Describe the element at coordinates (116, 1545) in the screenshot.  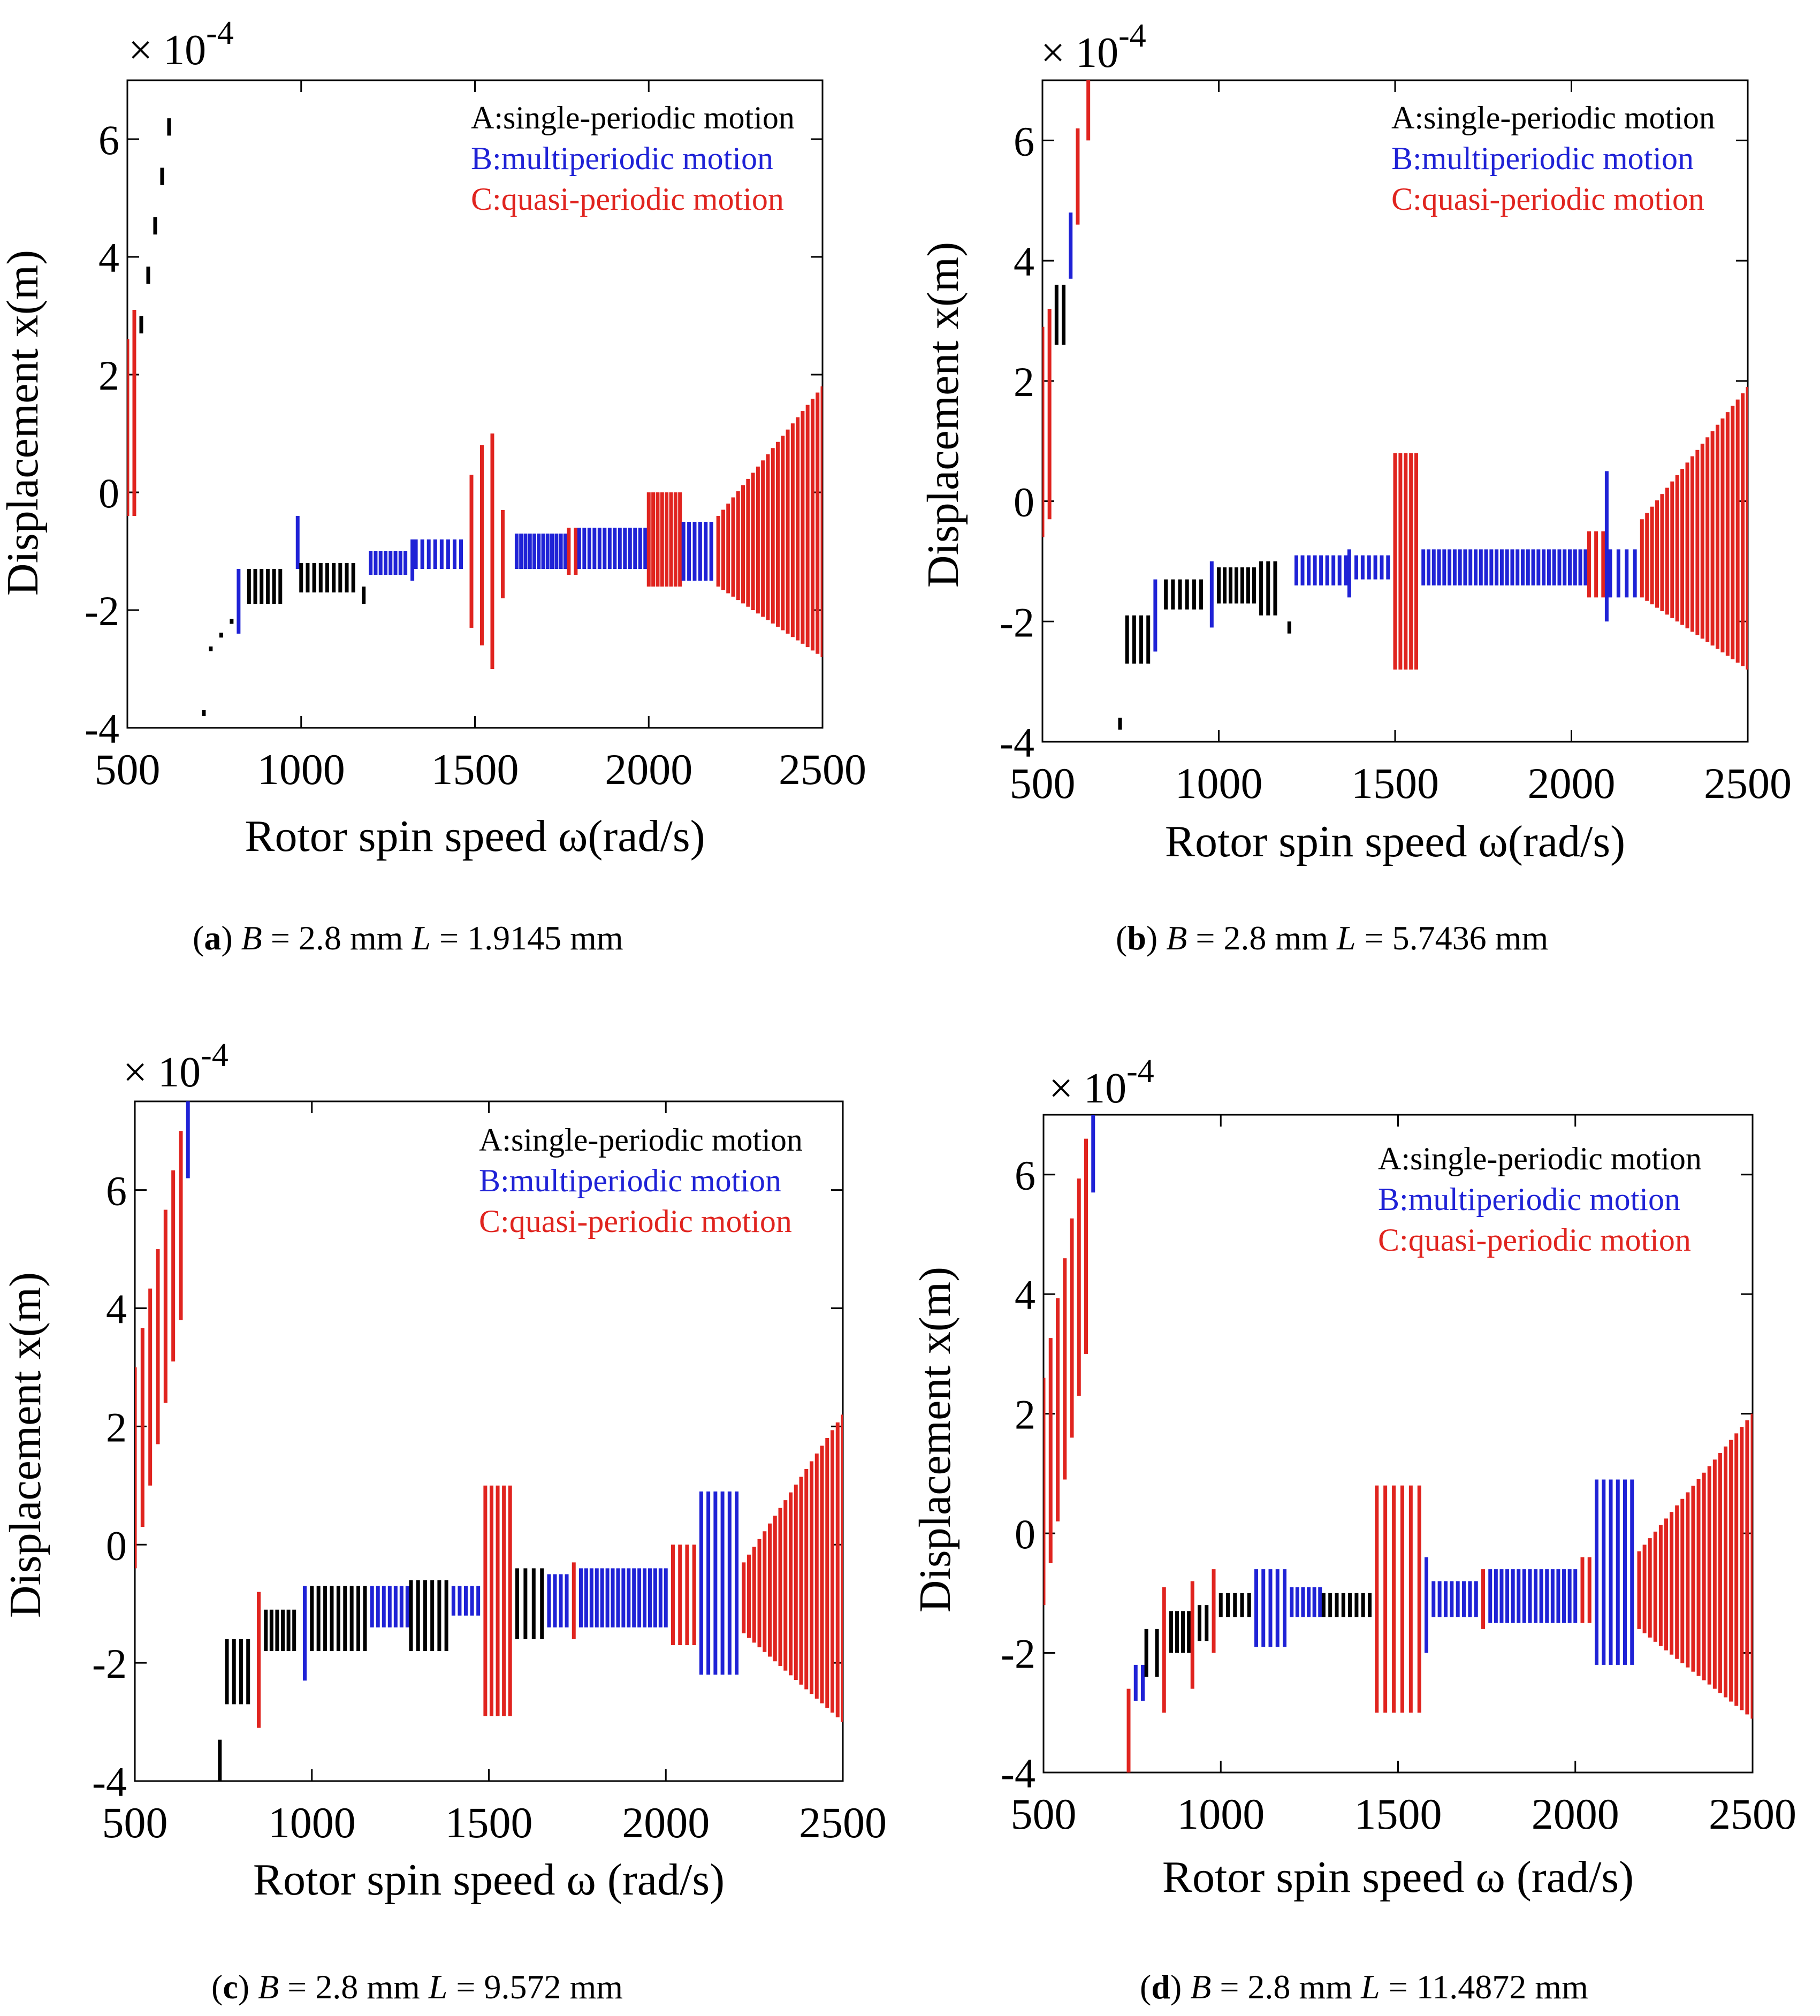
I see `y-tick-label: 0` at that location.